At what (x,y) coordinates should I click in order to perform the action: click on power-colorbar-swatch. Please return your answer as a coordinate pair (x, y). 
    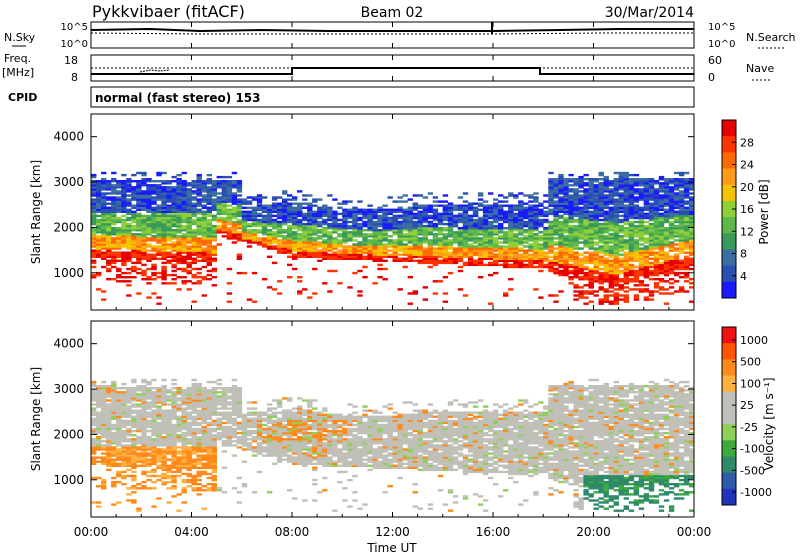
    Looking at the image, I should click on (729, 209).